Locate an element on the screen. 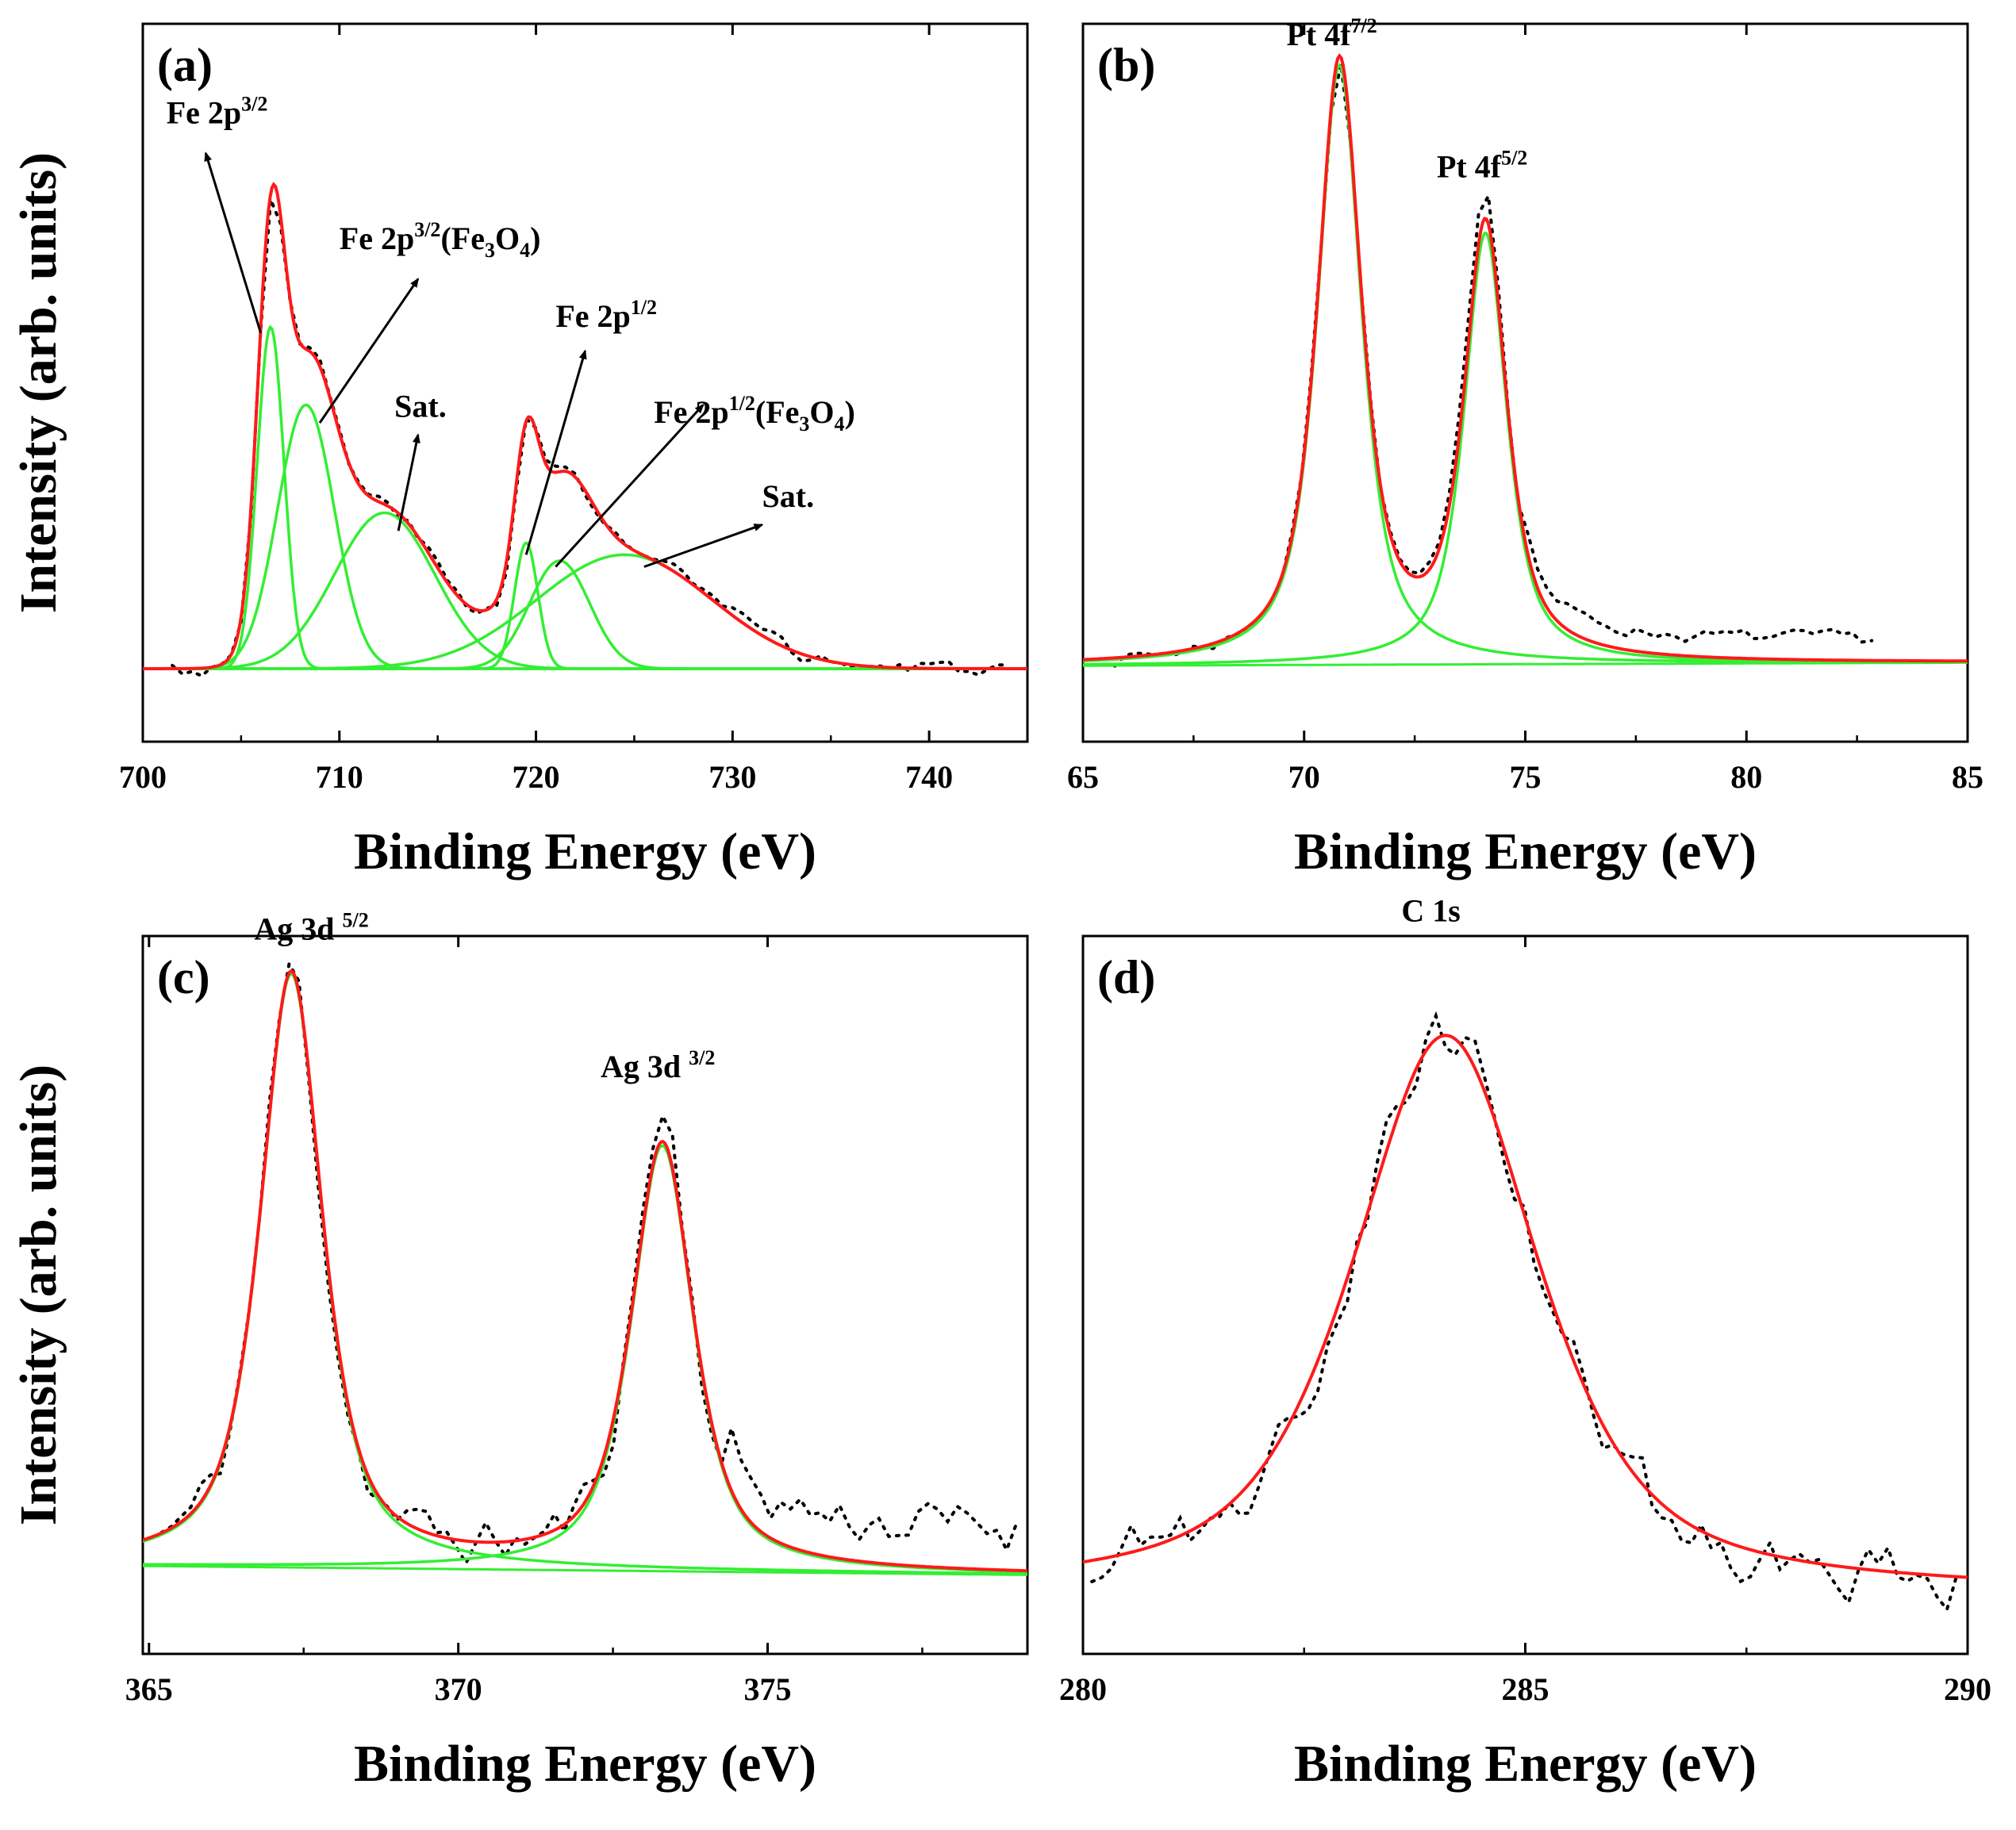 The height and width of the screenshot is (1830, 2016). x-axis-label-c: Binding Energy (eV) is located at coordinates (585, 1764).